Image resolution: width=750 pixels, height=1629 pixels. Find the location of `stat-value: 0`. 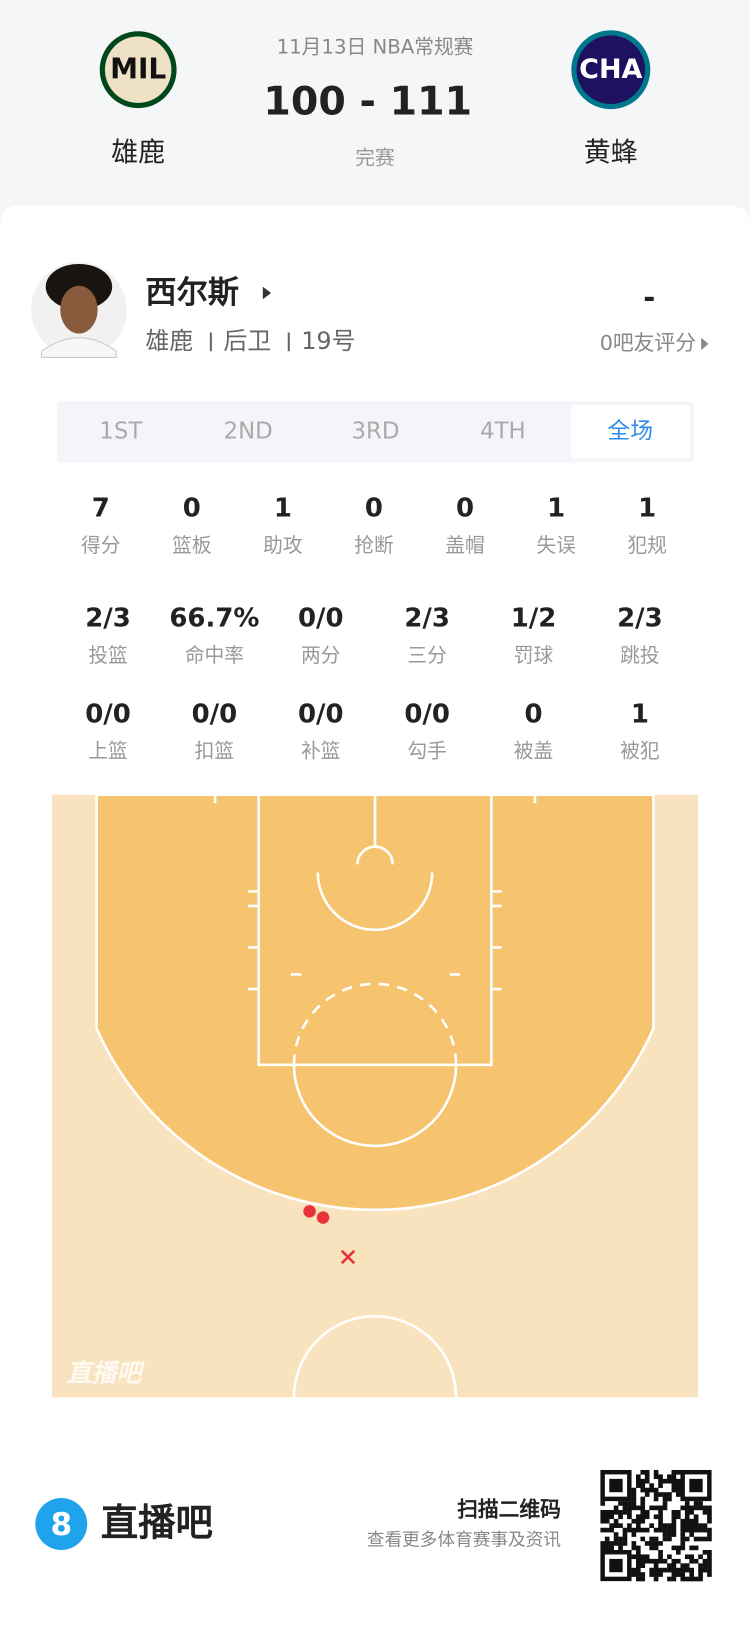

stat-value: 0 is located at coordinates (374, 509).